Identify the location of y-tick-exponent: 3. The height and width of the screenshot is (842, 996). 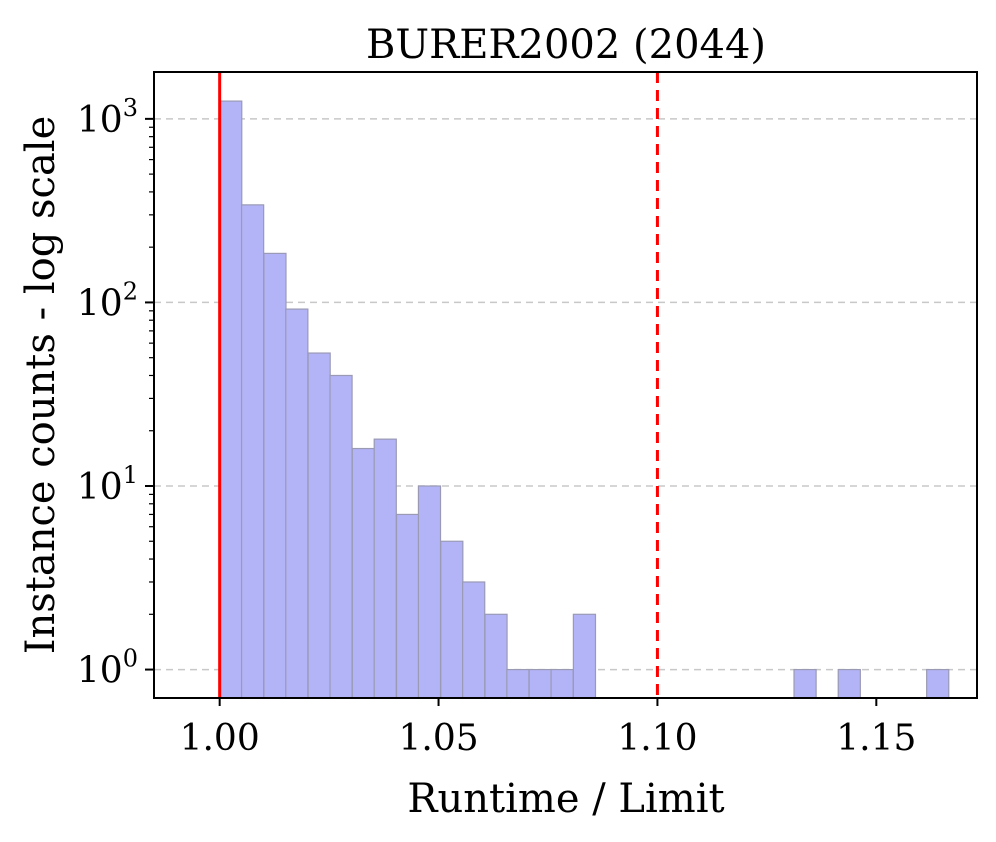
(130, 108).